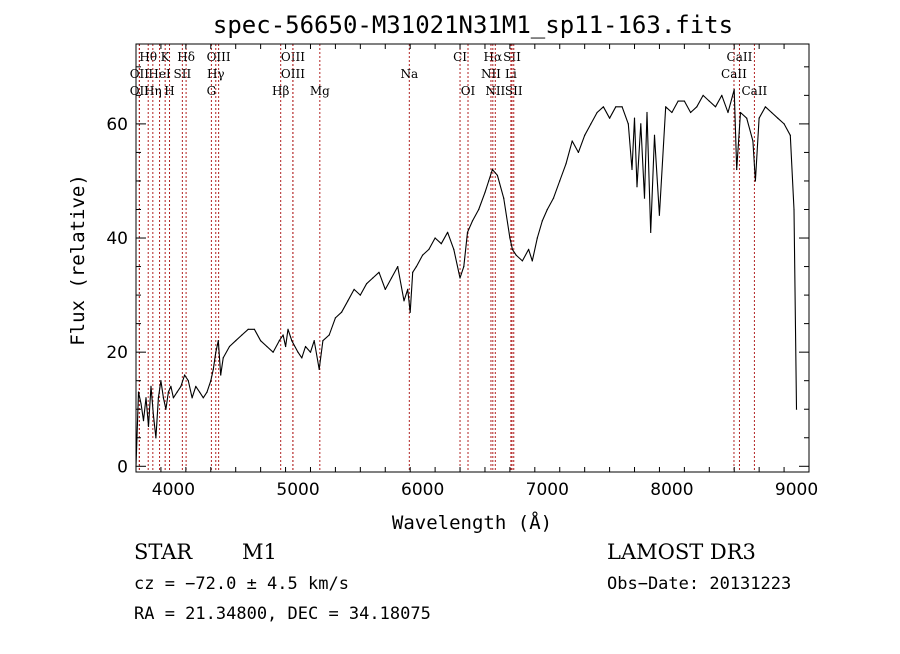  Describe the element at coordinates (282, 614) in the screenshot. I see `coordinates-text: RA = 21.34800, DEC = 34.18075` at that location.